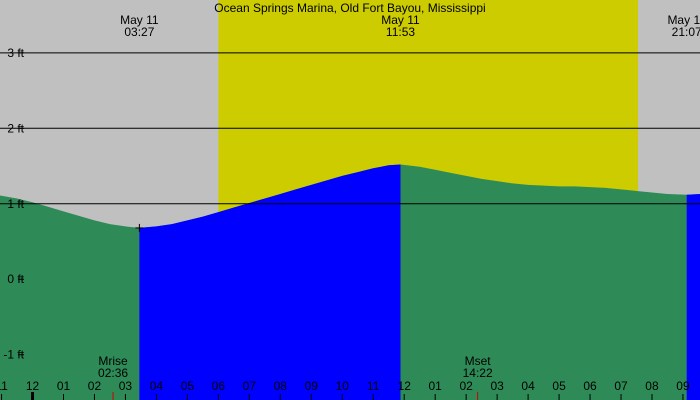 The height and width of the screenshot is (400, 700). Describe the element at coordinates (113, 361) in the screenshot. I see `moon-marker-label: Mrise` at that location.